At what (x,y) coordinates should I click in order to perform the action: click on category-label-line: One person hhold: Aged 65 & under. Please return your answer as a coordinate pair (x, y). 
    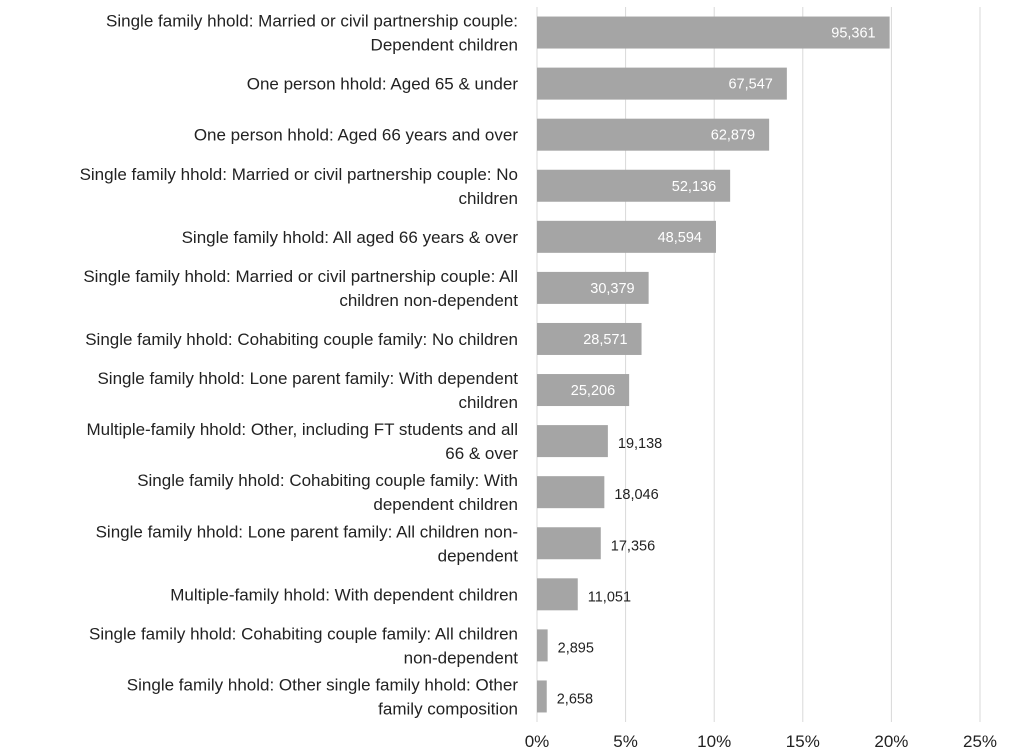
    Looking at the image, I should click on (383, 84).